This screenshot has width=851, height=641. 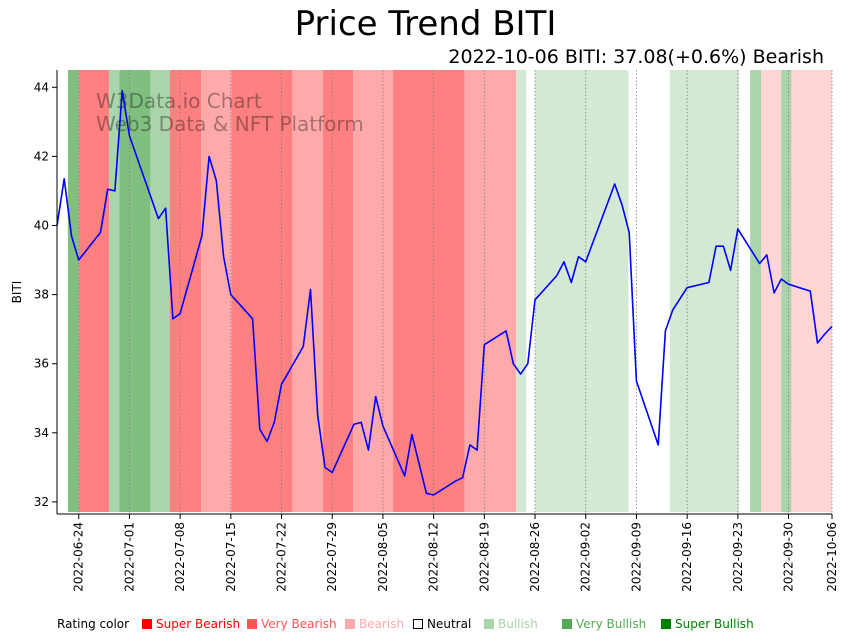 I want to click on x-tick-label: 2022-07-29, so click(x=332, y=557).